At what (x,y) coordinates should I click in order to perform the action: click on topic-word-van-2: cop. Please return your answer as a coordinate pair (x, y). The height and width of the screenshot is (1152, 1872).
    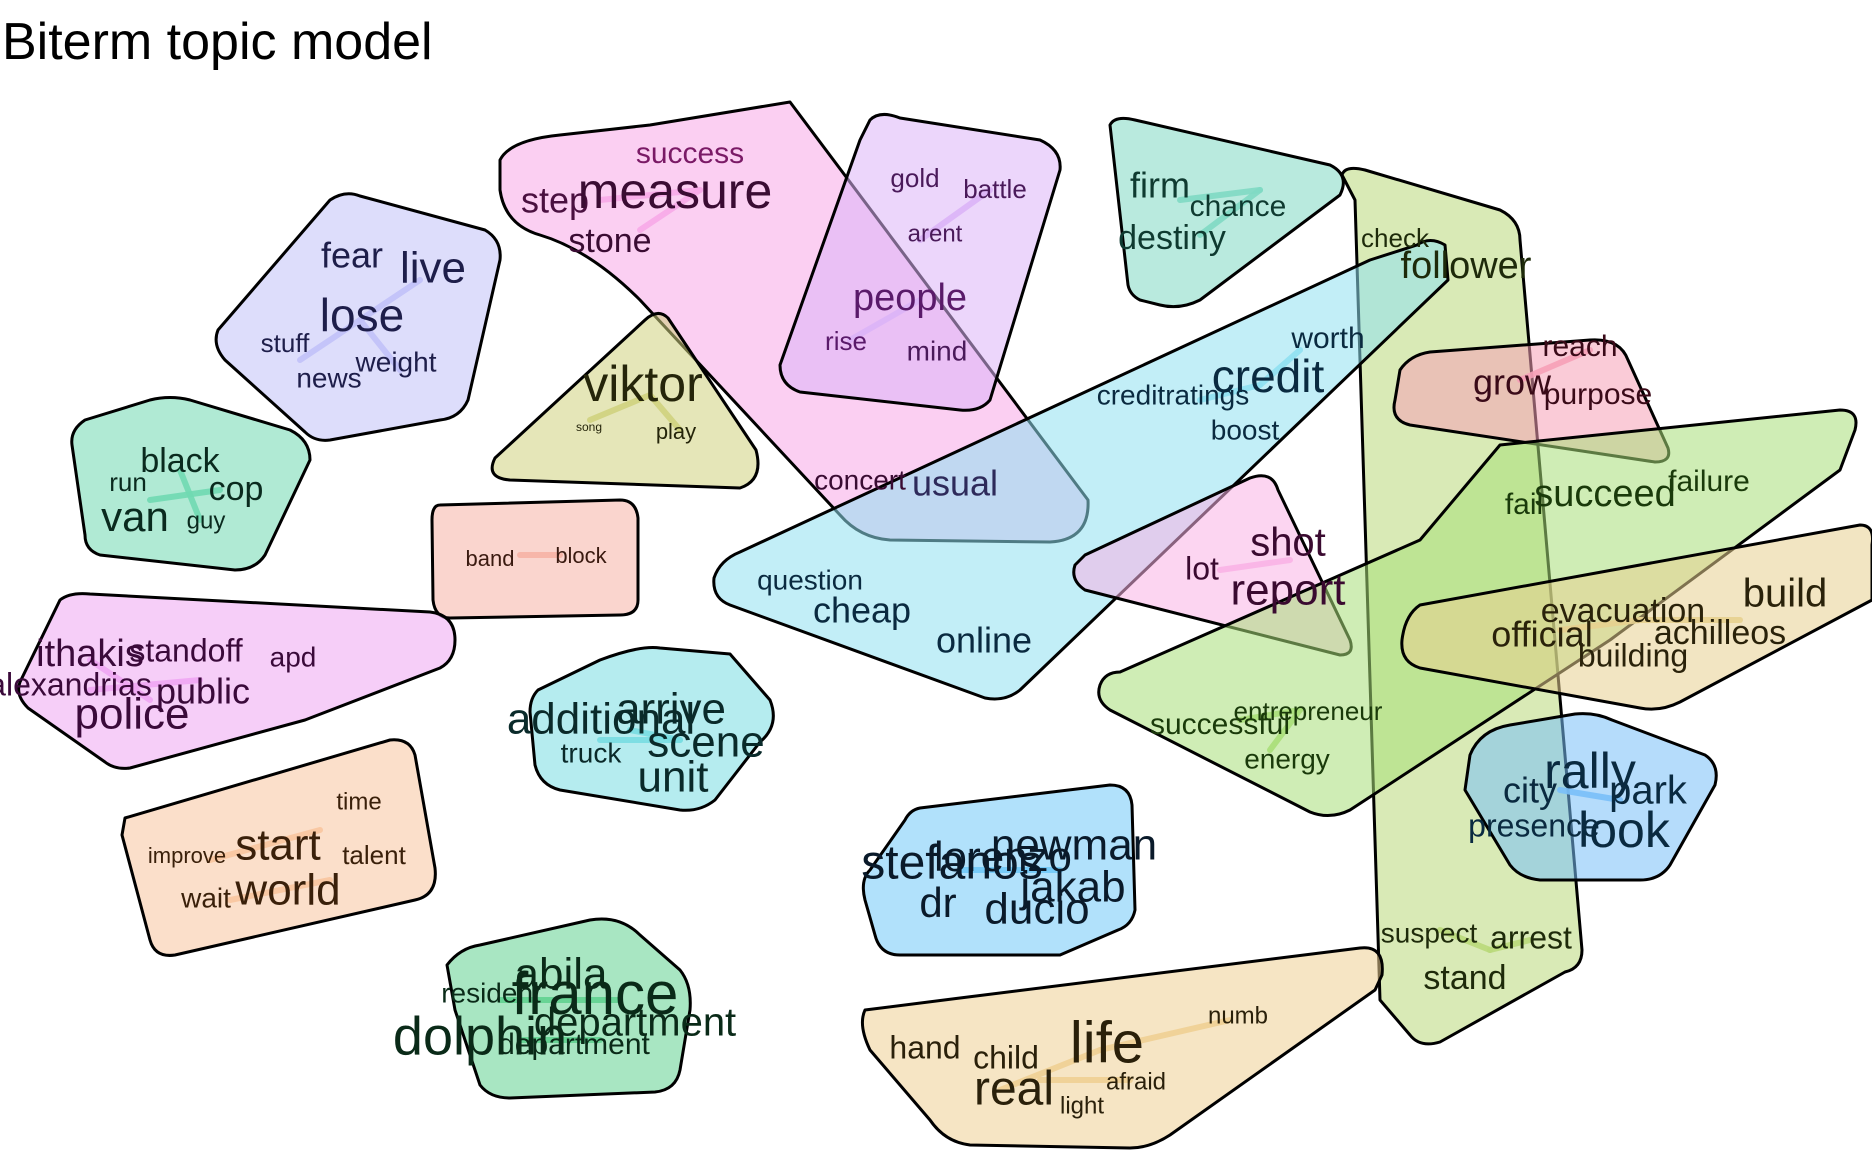
    Looking at the image, I should click on (236, 489).